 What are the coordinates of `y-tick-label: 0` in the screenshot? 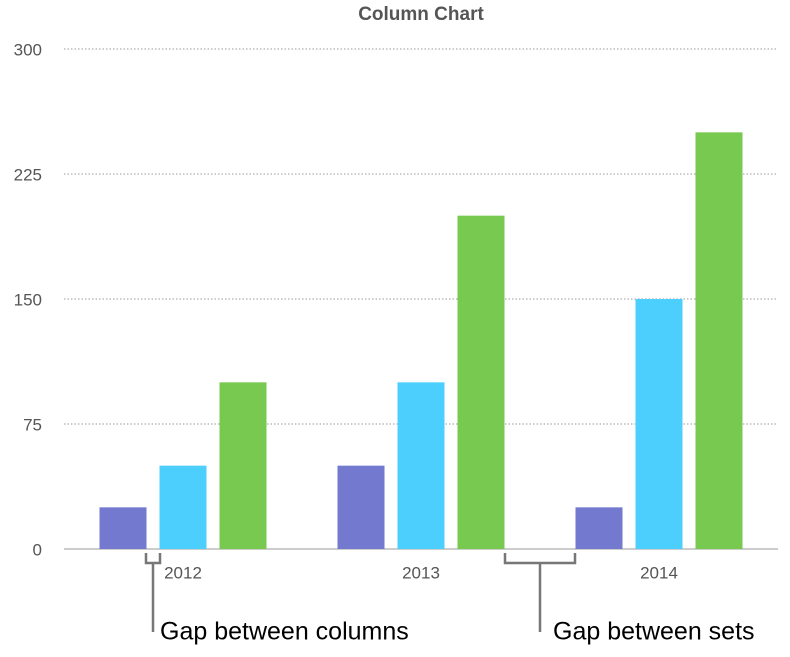 It's located at (37, 549).